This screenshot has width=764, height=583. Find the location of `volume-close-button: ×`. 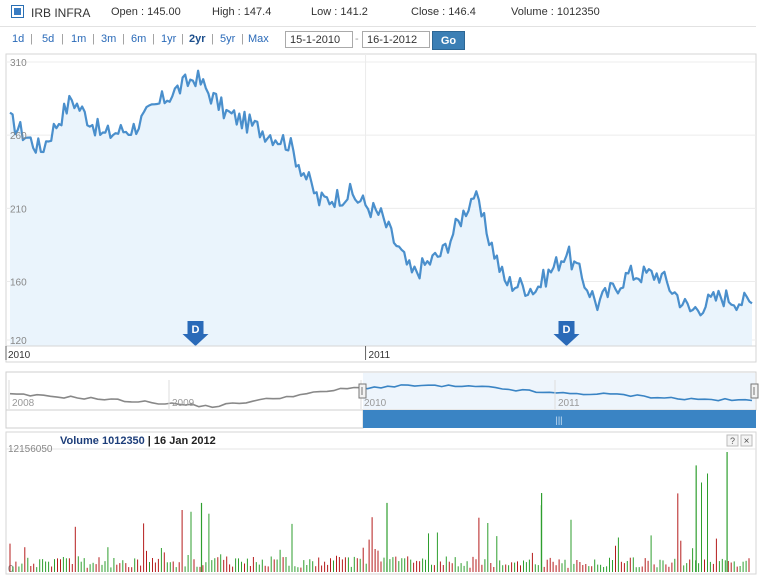

volume-close-button: × is located at coordinates (746, 441).